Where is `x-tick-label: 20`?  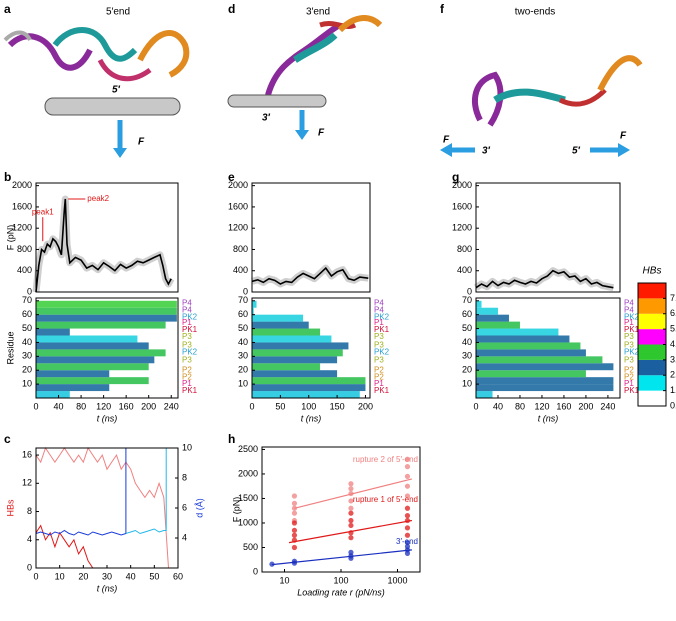 x-tick-label: 20 is located at coordinates (83, 576).